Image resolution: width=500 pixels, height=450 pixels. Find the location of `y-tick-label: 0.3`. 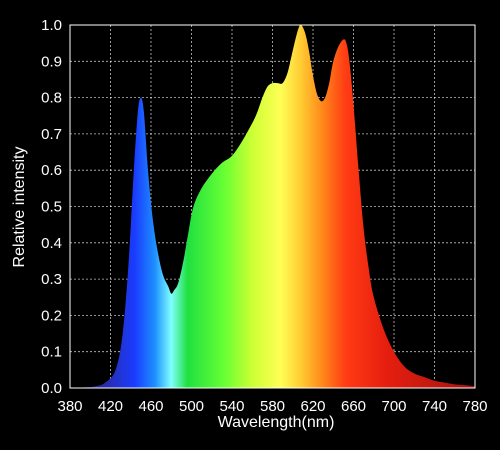

y-tick-label: 0.3 is located at coordinates (51, 279).